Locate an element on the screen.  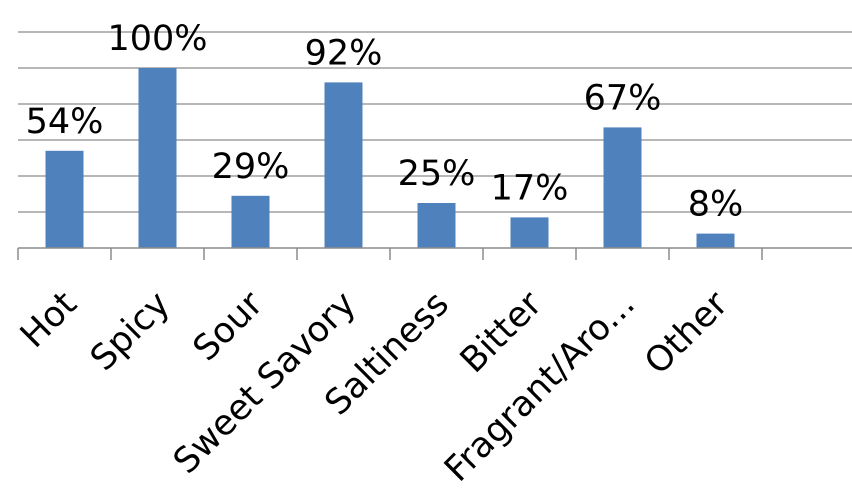
data-label: 25% is located at coordinates (437, 174).